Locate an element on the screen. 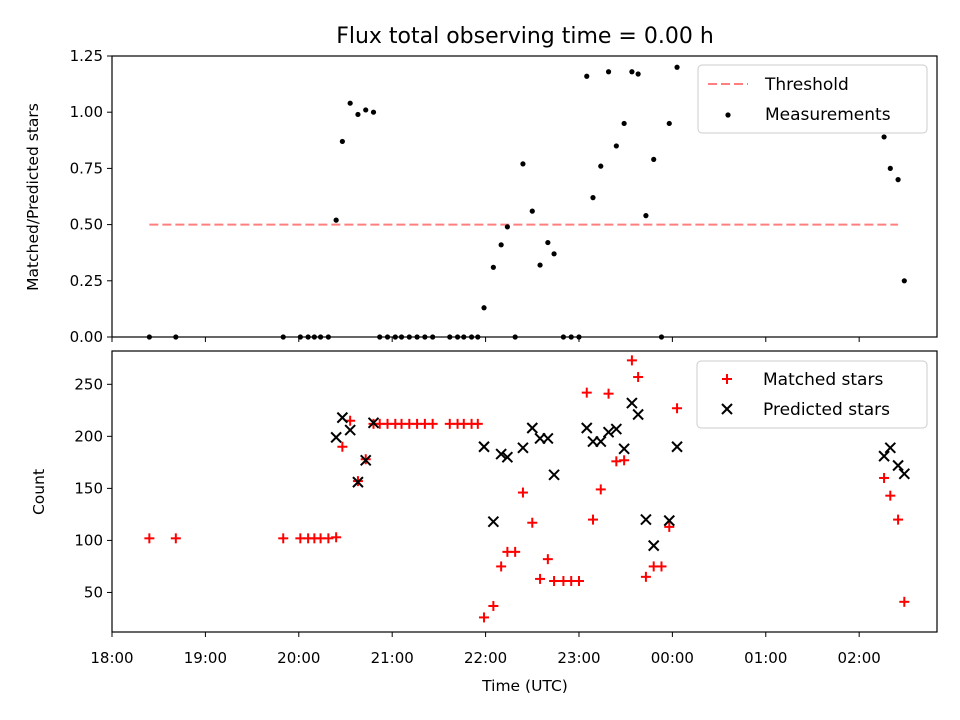  top-y-tick-label: 0.00 is located at coordinates (86, 337).